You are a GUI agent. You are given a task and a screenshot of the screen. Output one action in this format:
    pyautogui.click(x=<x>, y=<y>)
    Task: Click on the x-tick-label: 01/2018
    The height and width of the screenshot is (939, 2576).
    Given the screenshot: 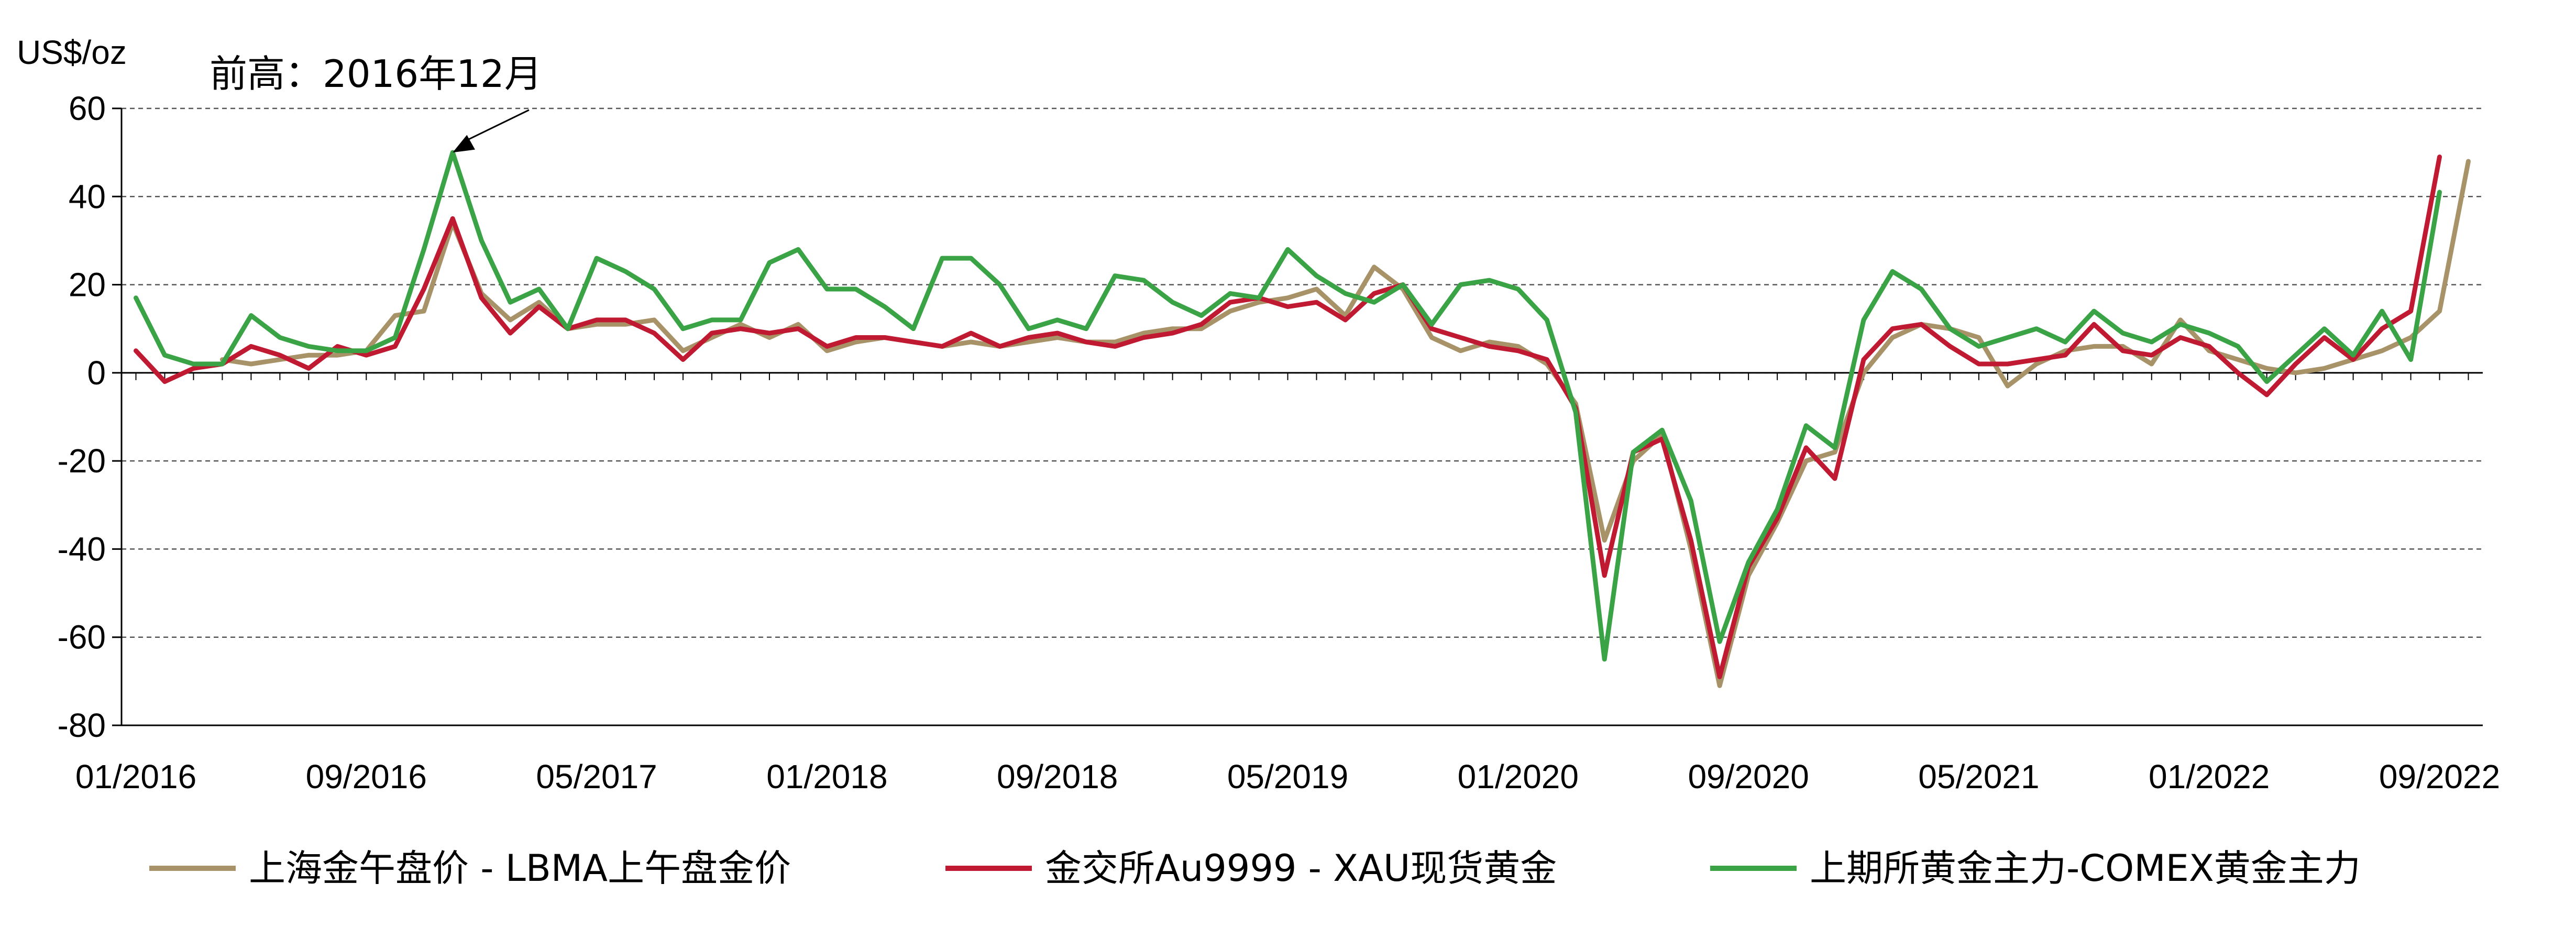 What is the action you would take?
    pyautogui.click(x=826, y=777)
    